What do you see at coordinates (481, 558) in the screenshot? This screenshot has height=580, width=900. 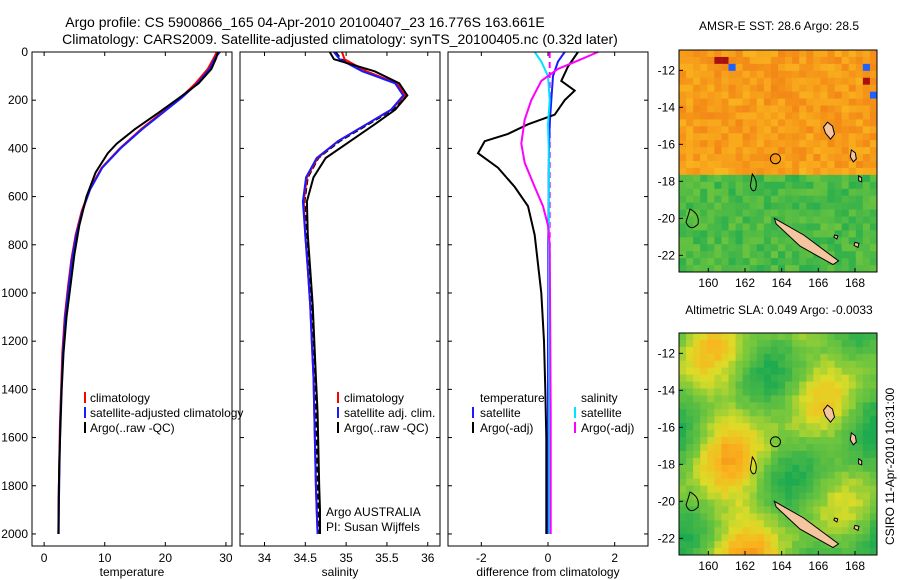 I see `x-tick-label: -2` at bounding box center [481, 558].